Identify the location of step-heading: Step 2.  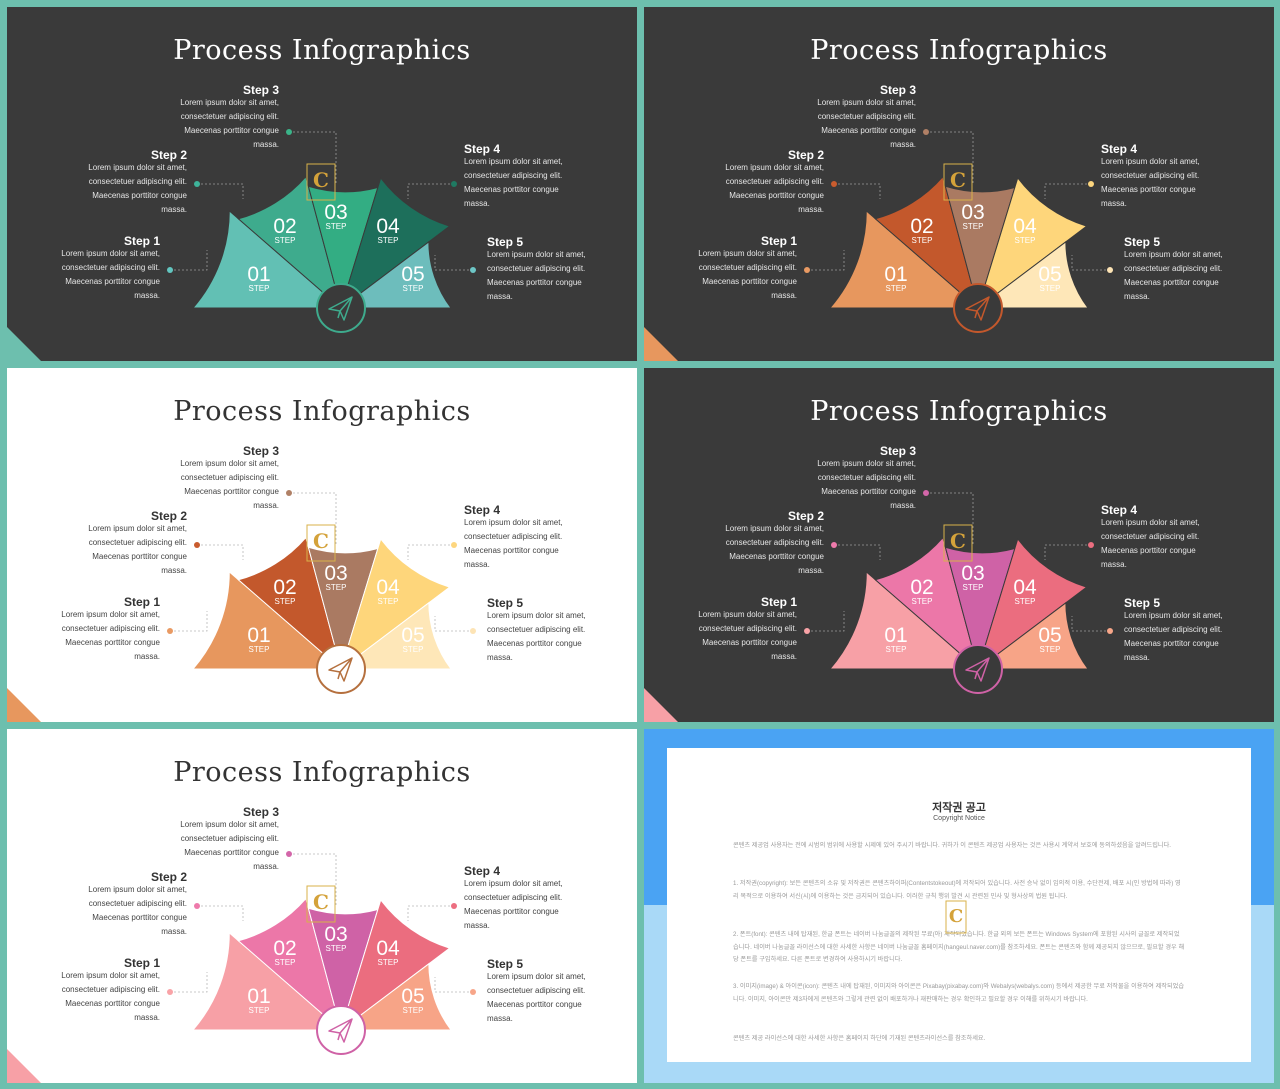
(169, 516).